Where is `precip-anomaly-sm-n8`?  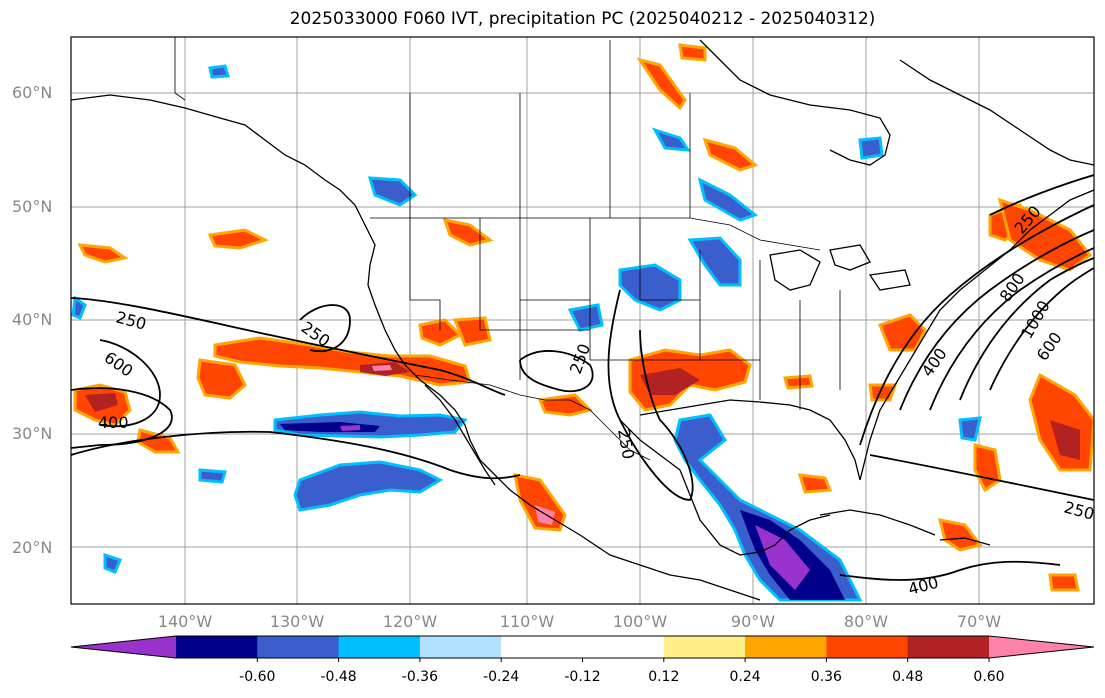
precip-anomaly-sm-n8 is located at coordinates (212, 476).